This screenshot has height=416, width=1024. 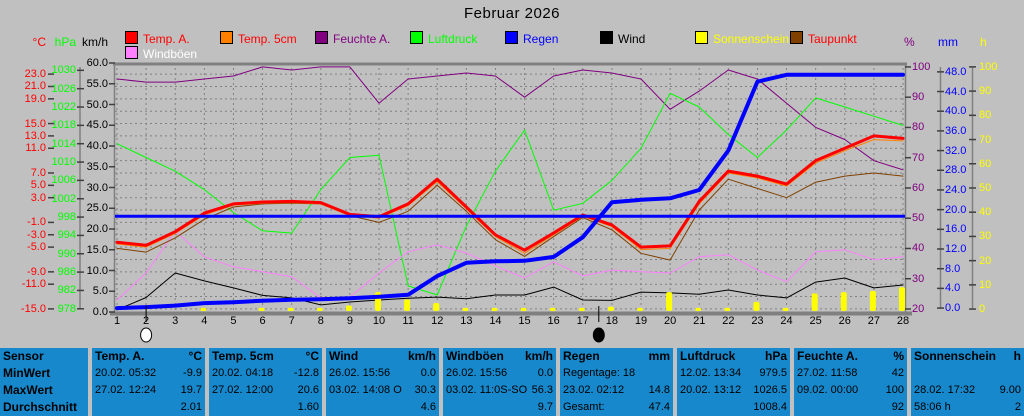 I want to click on mm-tick-label: 24.0, so click(x=956, y=189).